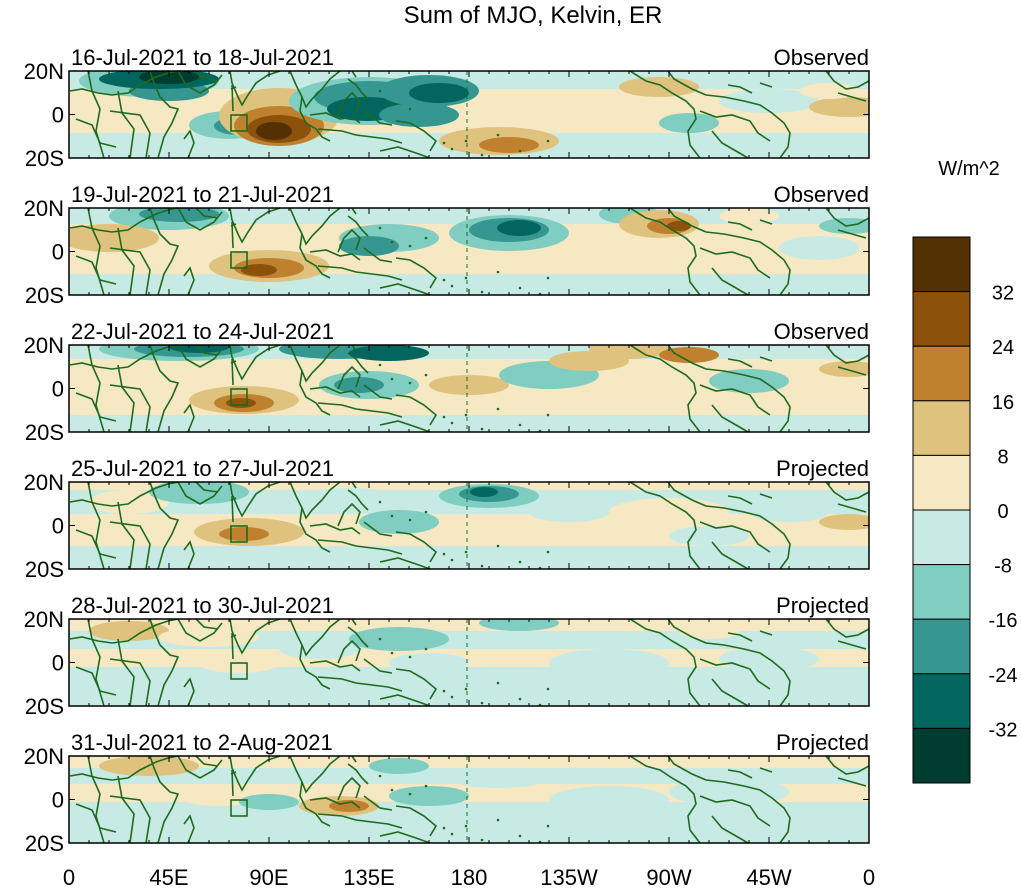 The width and height of the screenshot is (1021, 889). Describe the element at coordinates (202, 57) in the screenshot. I see `panel-date-range: 16-Jul-2021 to 18-Jul-2021` at that location.